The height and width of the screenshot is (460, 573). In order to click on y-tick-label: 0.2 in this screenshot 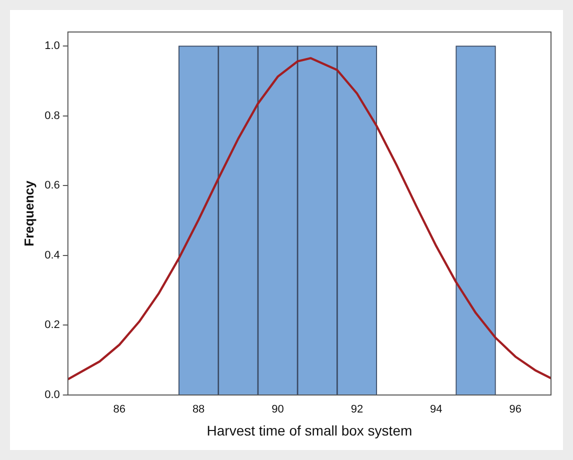, I will do `click(52, 325)`.